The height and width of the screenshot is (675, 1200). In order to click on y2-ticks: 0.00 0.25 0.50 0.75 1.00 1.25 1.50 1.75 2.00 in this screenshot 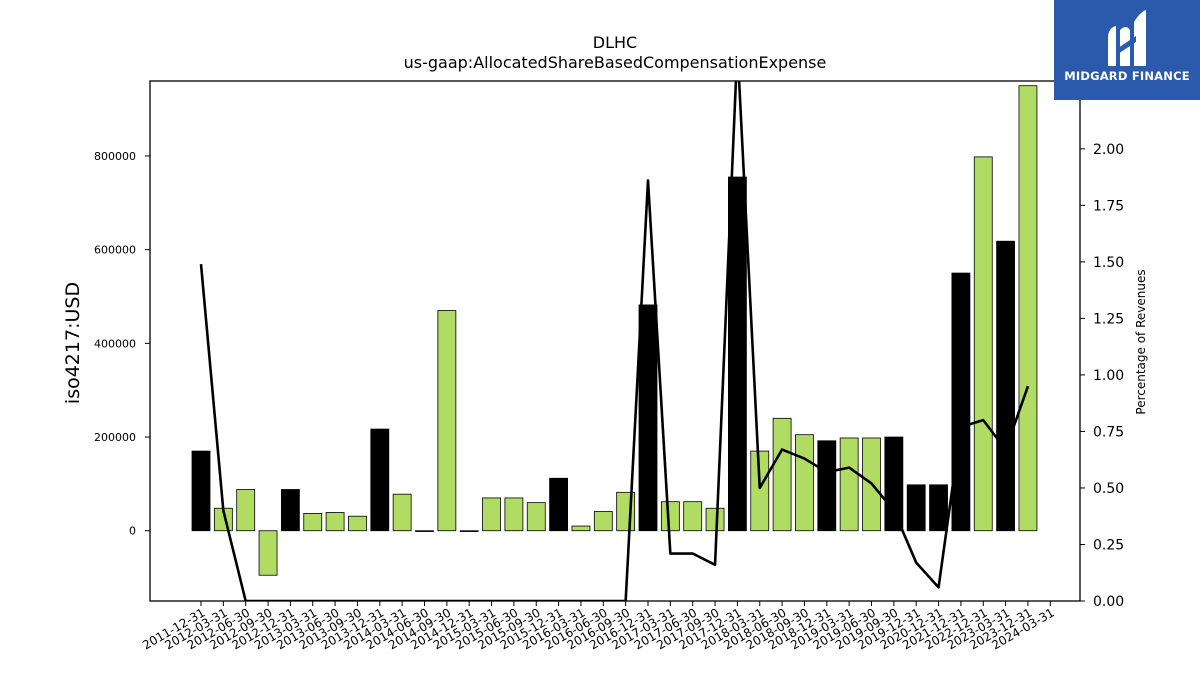, I will do `click(1102, 376)`.